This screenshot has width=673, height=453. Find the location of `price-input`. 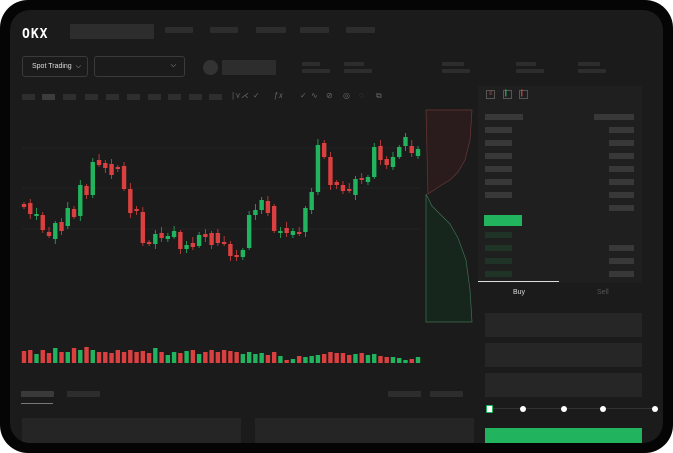

price-input is located at coordinates (563, 325).